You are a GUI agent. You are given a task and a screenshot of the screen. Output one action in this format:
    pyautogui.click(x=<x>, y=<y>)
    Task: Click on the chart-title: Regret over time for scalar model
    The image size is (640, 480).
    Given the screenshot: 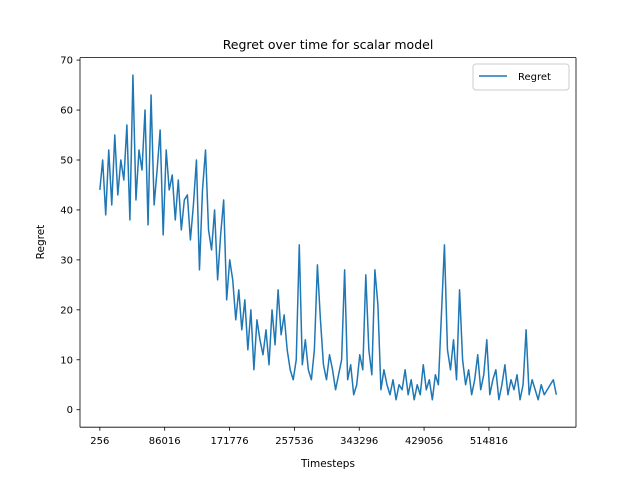 What is the action you would take?
    pyautogui.click(x=328, y=44)
    